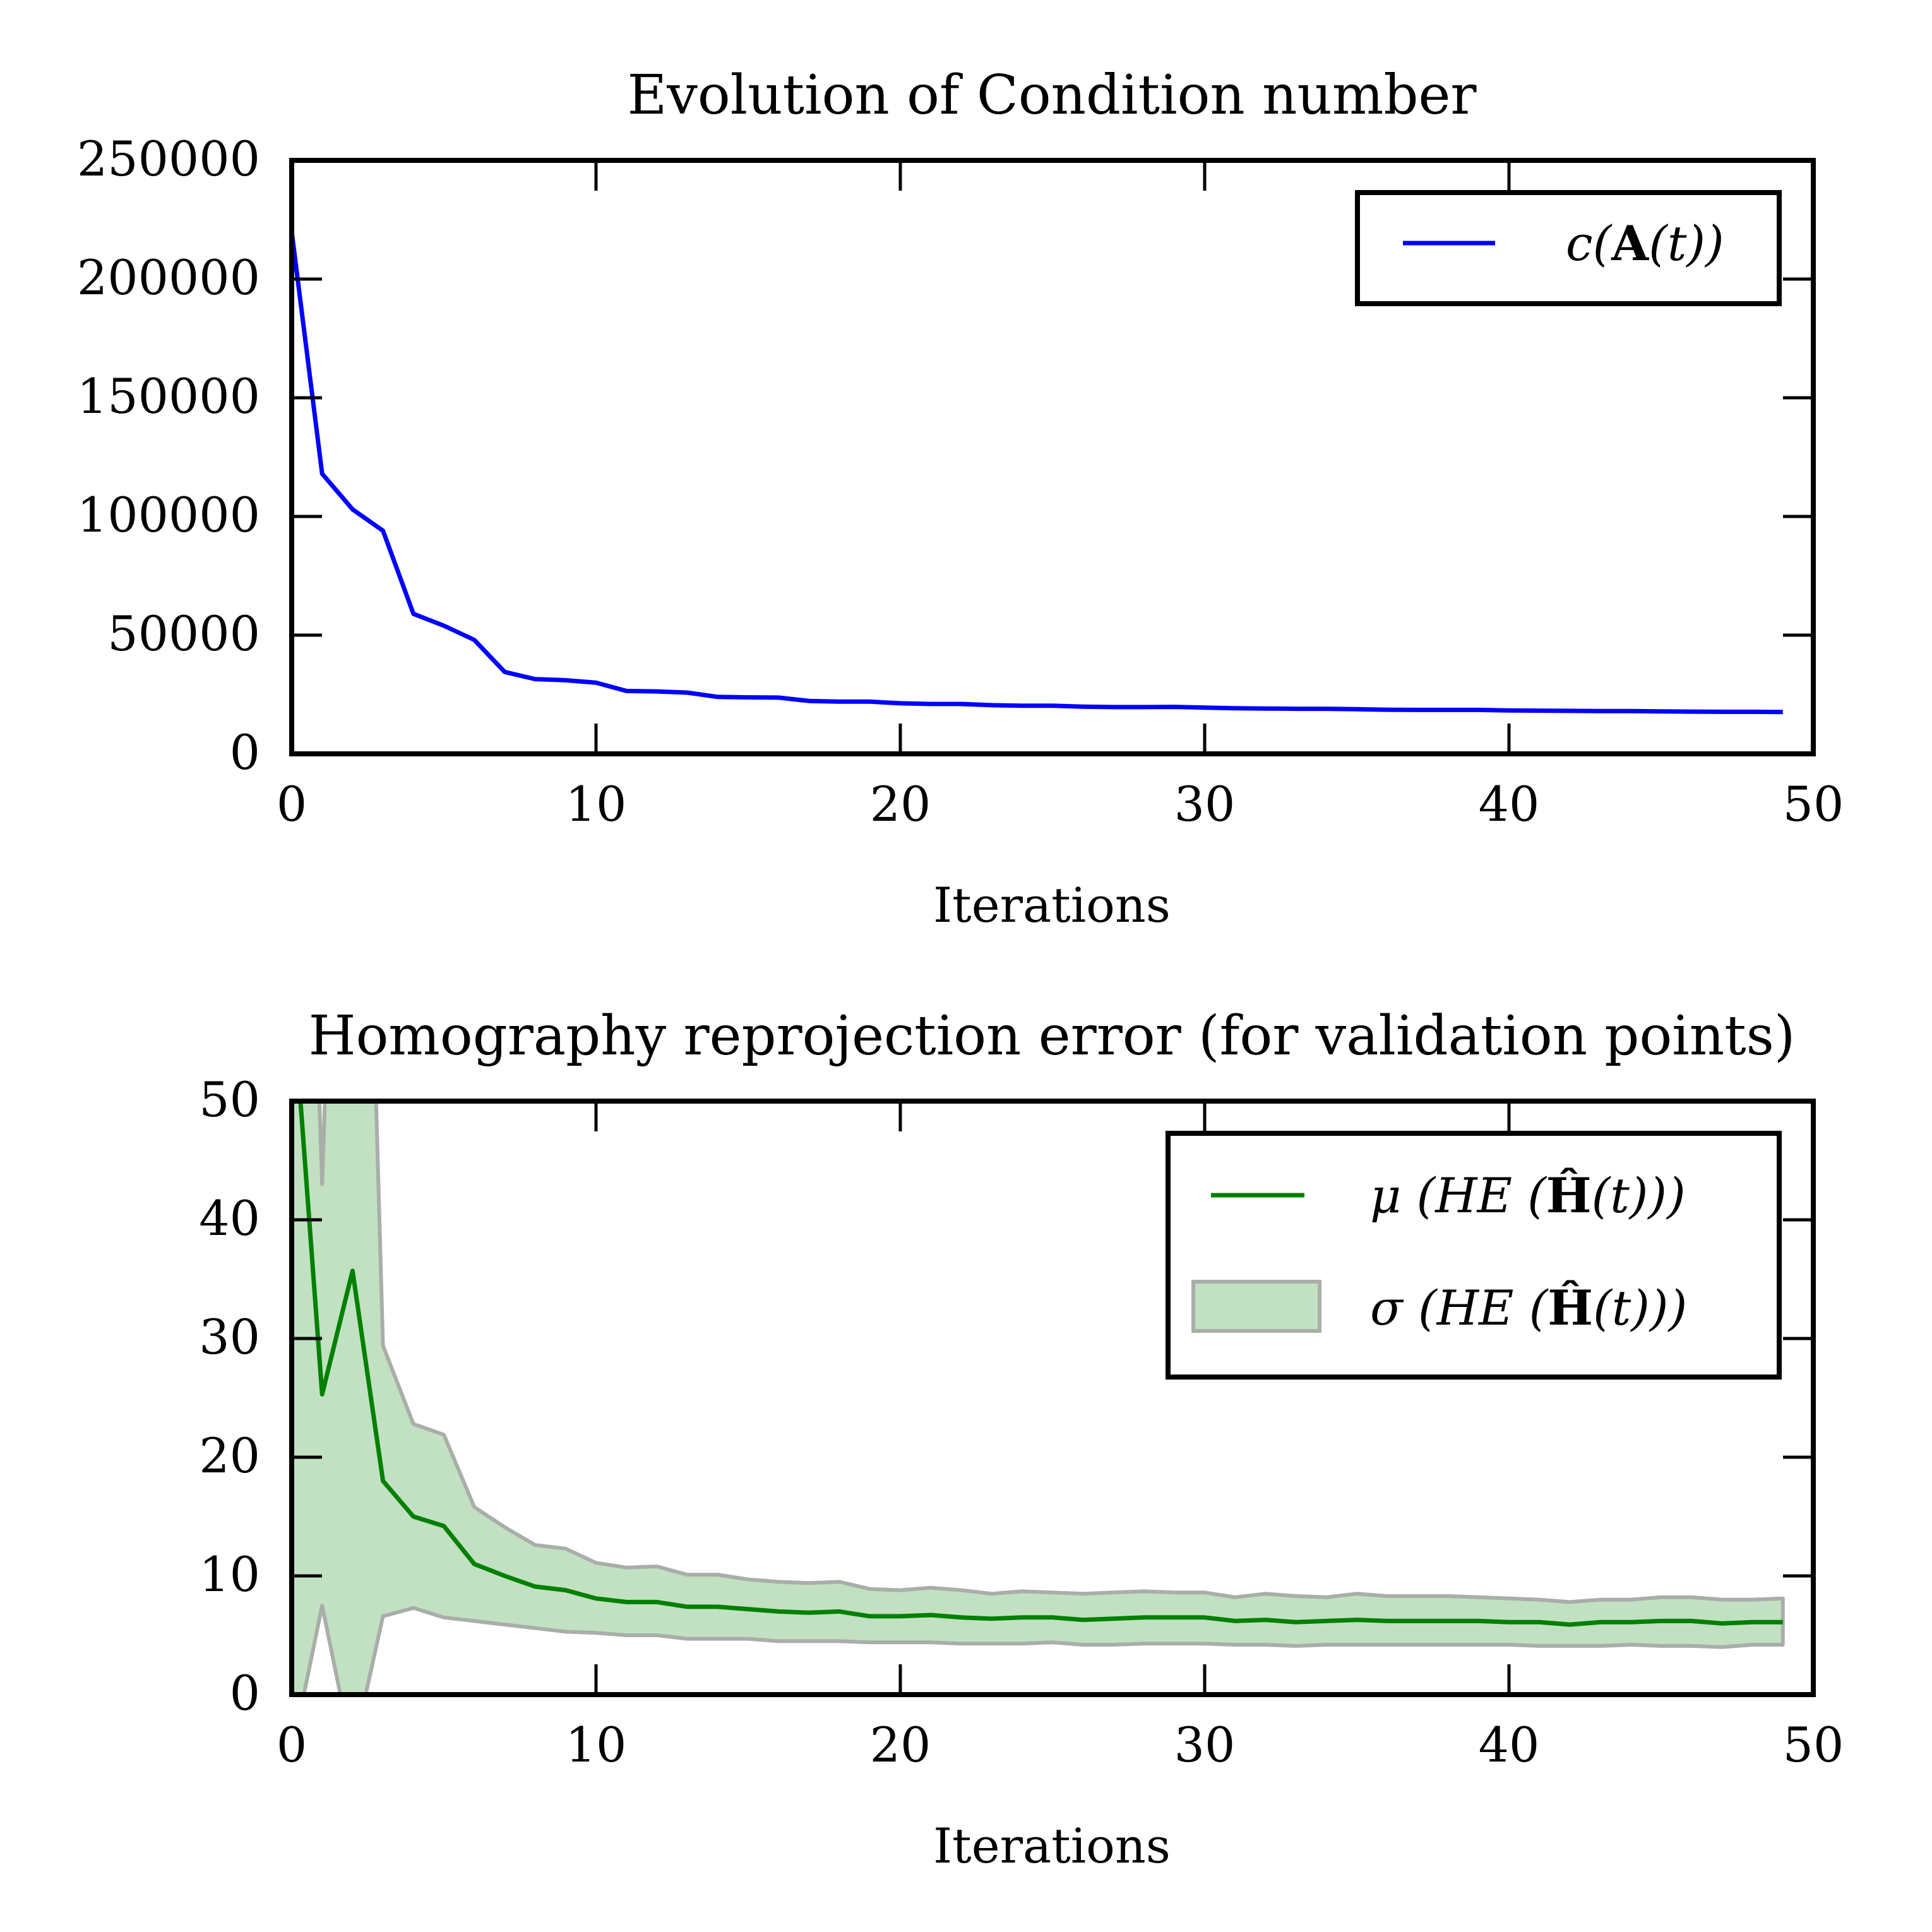 The width and height of the screenshot is (1932, 1932). I want to click on legend: μ (HE (Ĥ(t))) σ (HE (Ĥ(t))), so click(1474, 1255).